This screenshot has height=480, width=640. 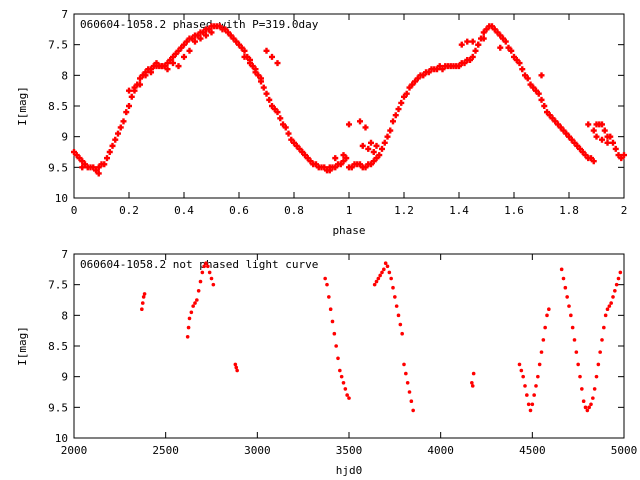 What do you see at coordinates (64, 14) in the screenshot?
I see `y-tick-label: 7` at bounding box center [64, 14].